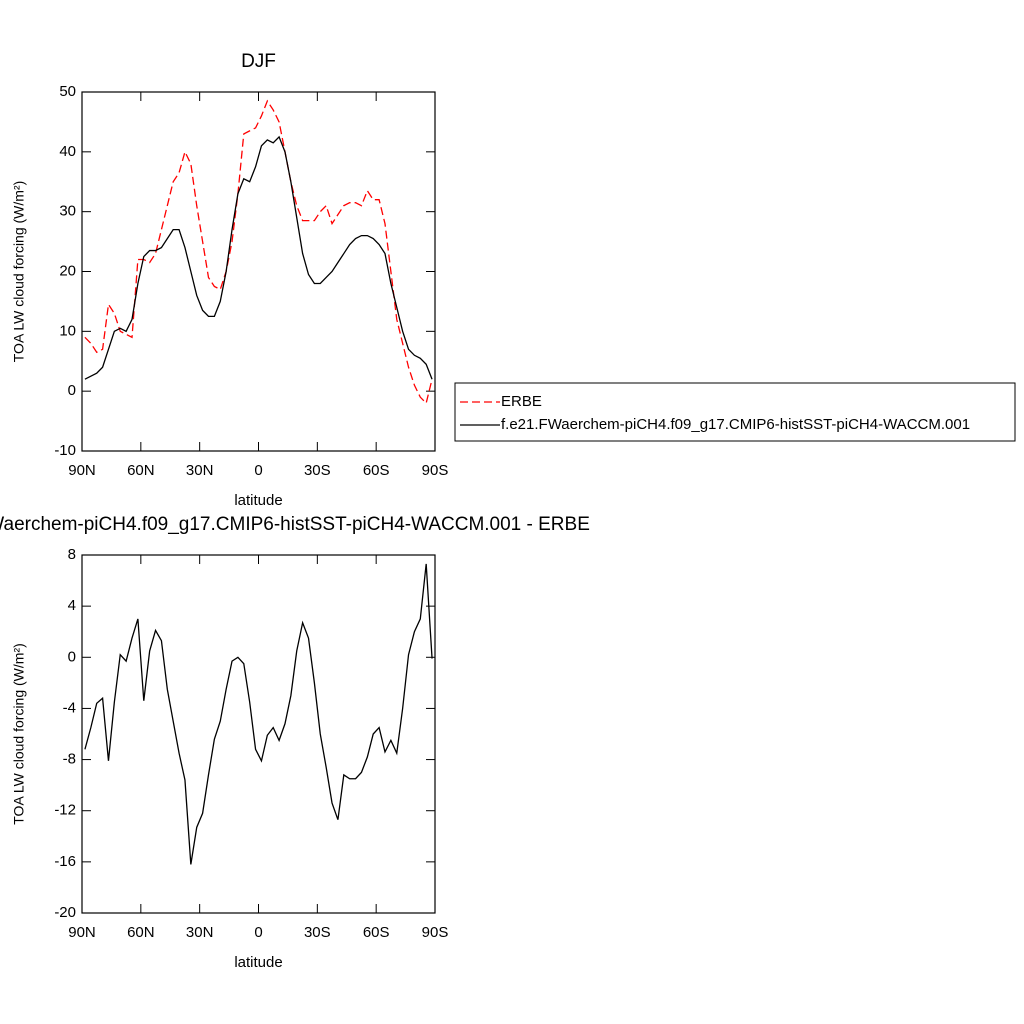  Describe the element at coordinates (69, 759) in the screenshot. I see `y-tick-label: -8` at that location.